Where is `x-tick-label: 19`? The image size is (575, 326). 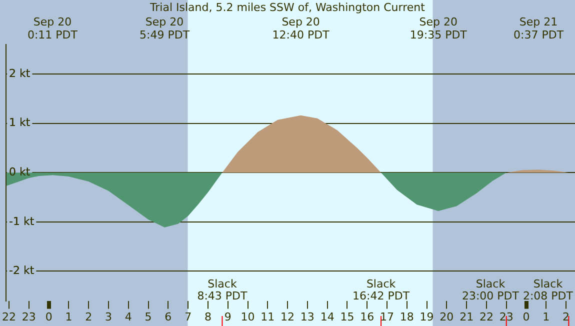 x-tick-label: 19 is located at coordinates (427, 317).